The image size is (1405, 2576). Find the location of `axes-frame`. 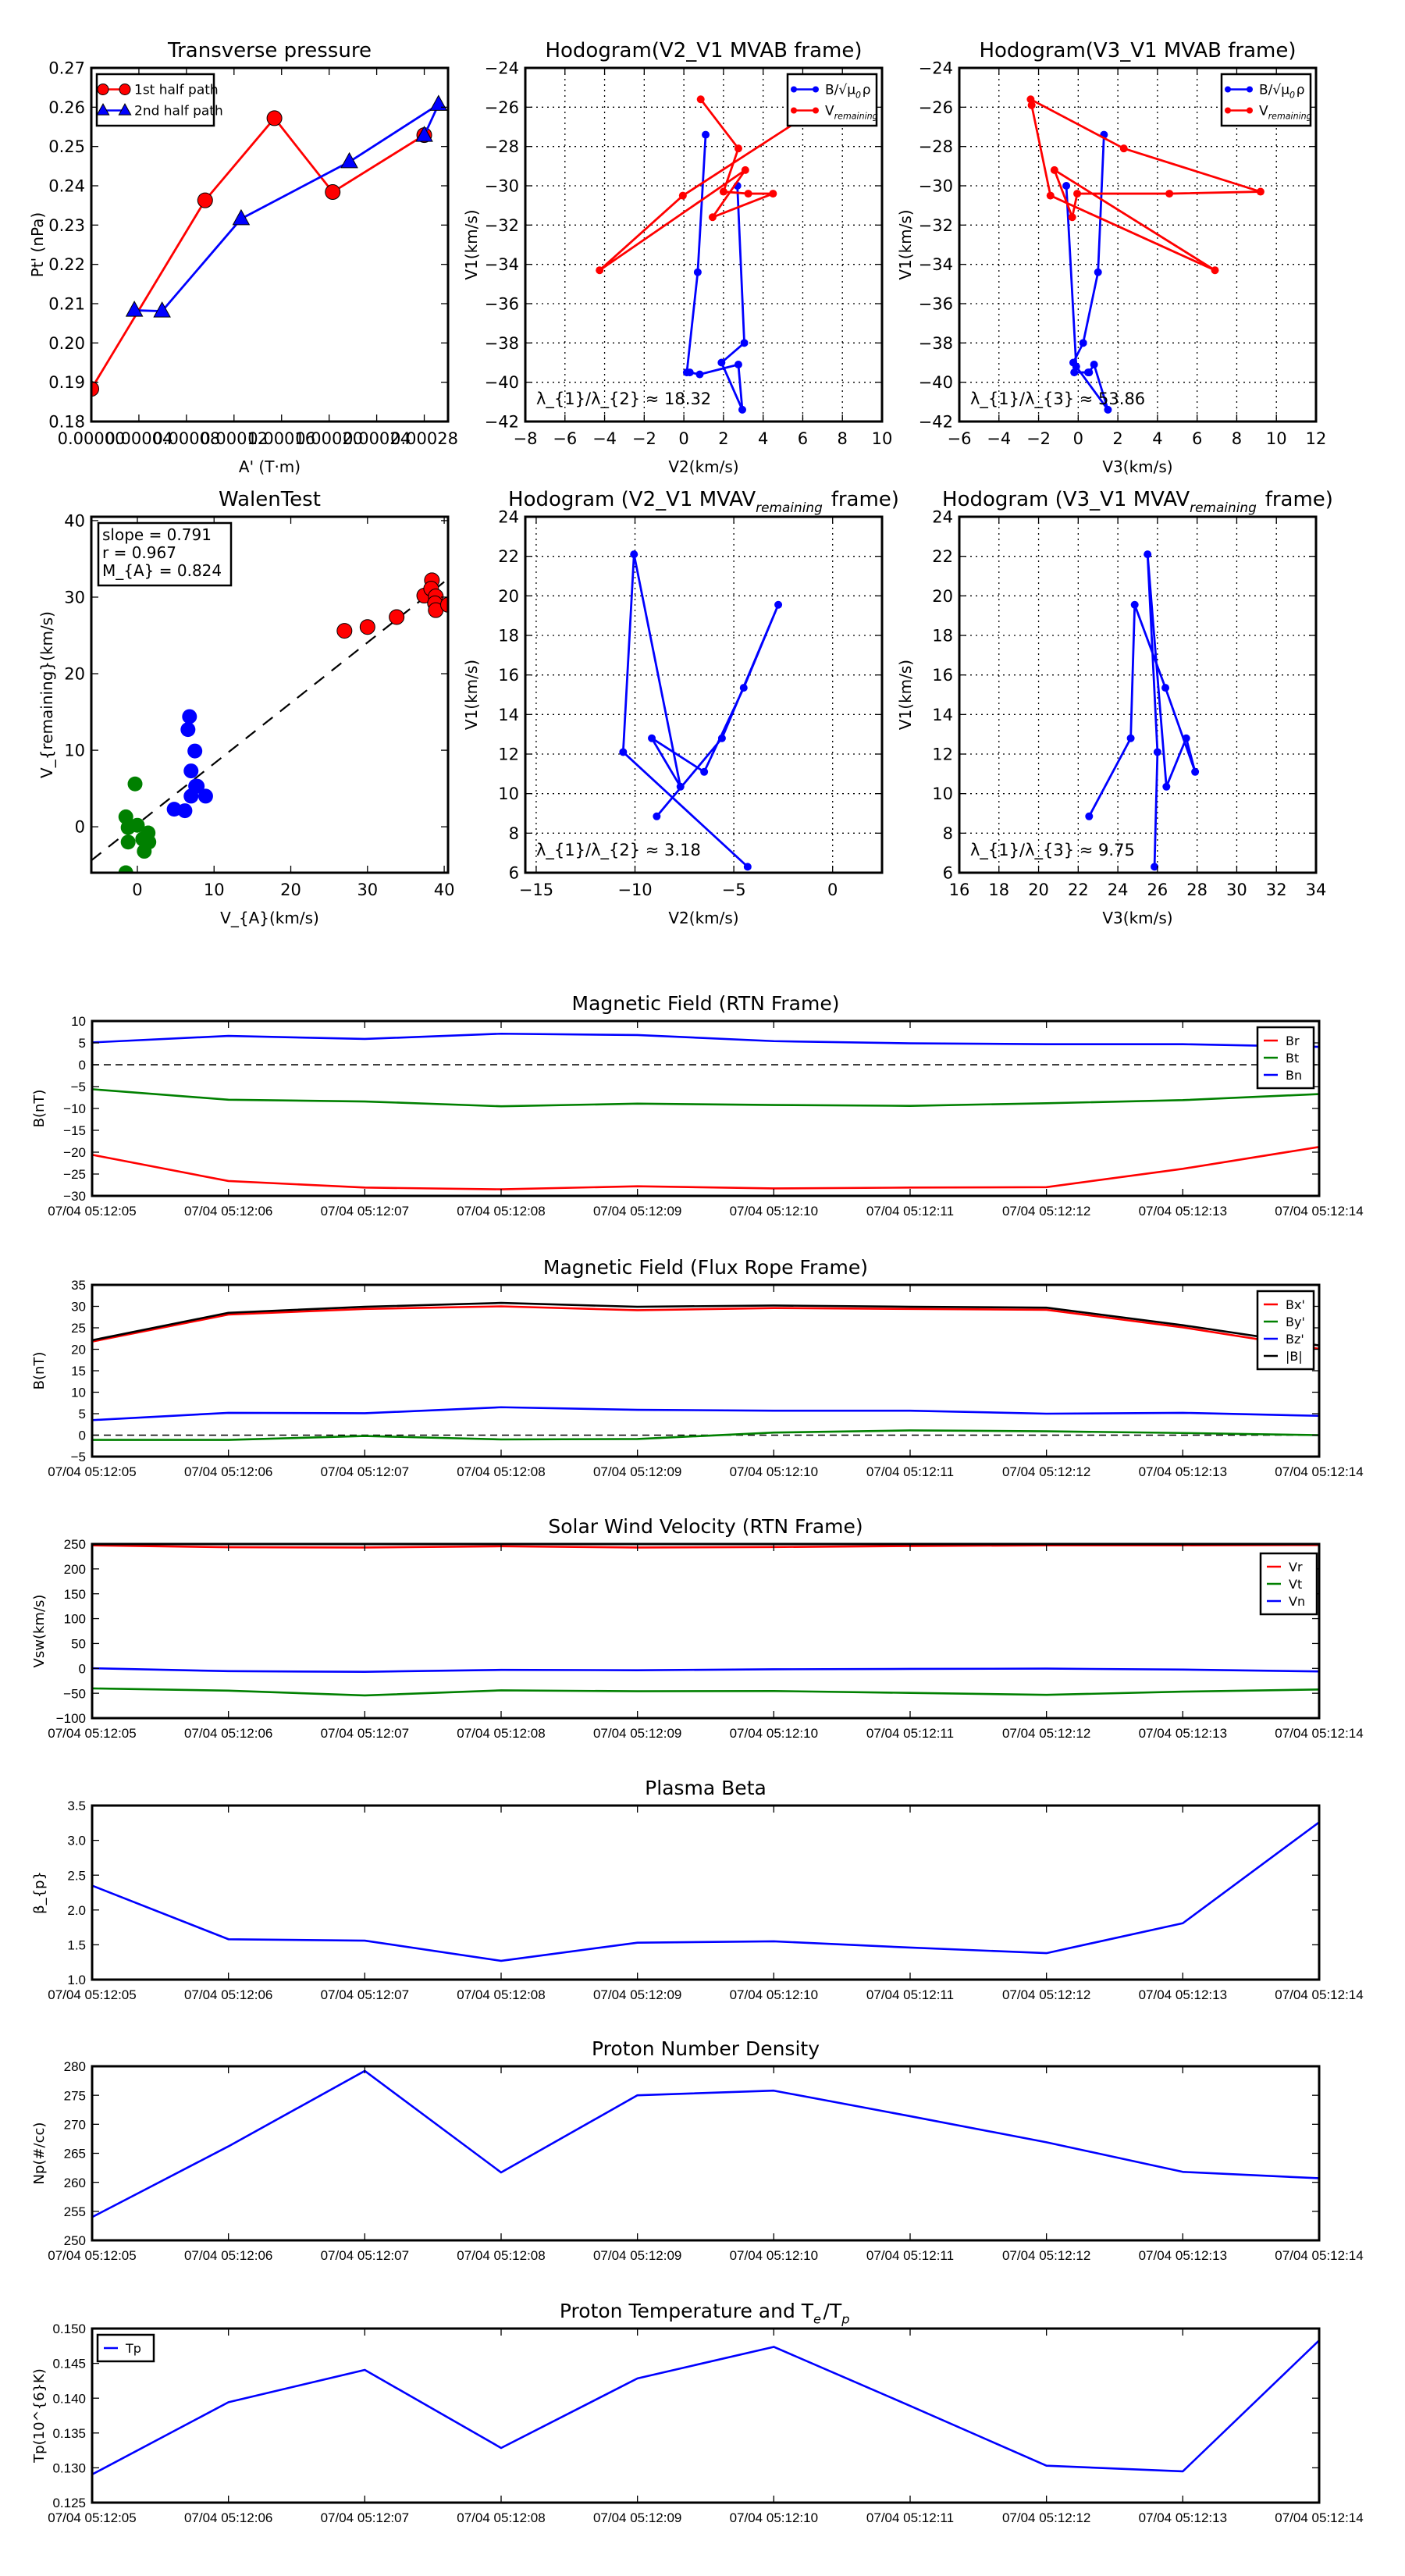

axes-frame is located at coordinates (706, 1892).